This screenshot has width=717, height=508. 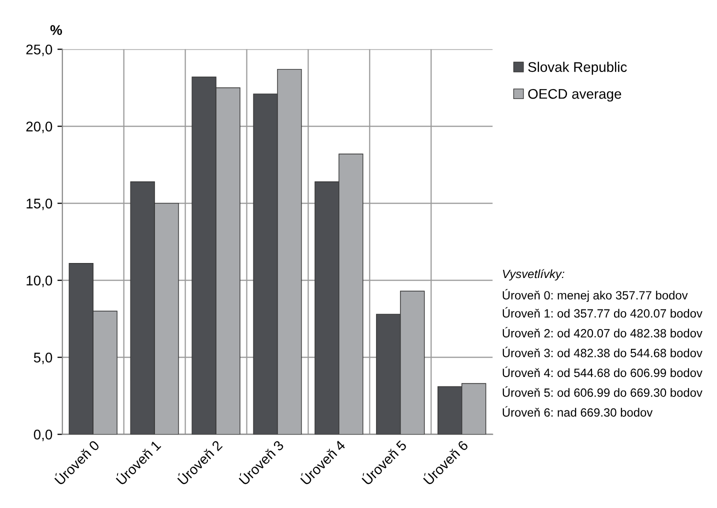 I want to click on text: Úroveň 6: nad 669.30 bodov, so click(x=577, y=411).